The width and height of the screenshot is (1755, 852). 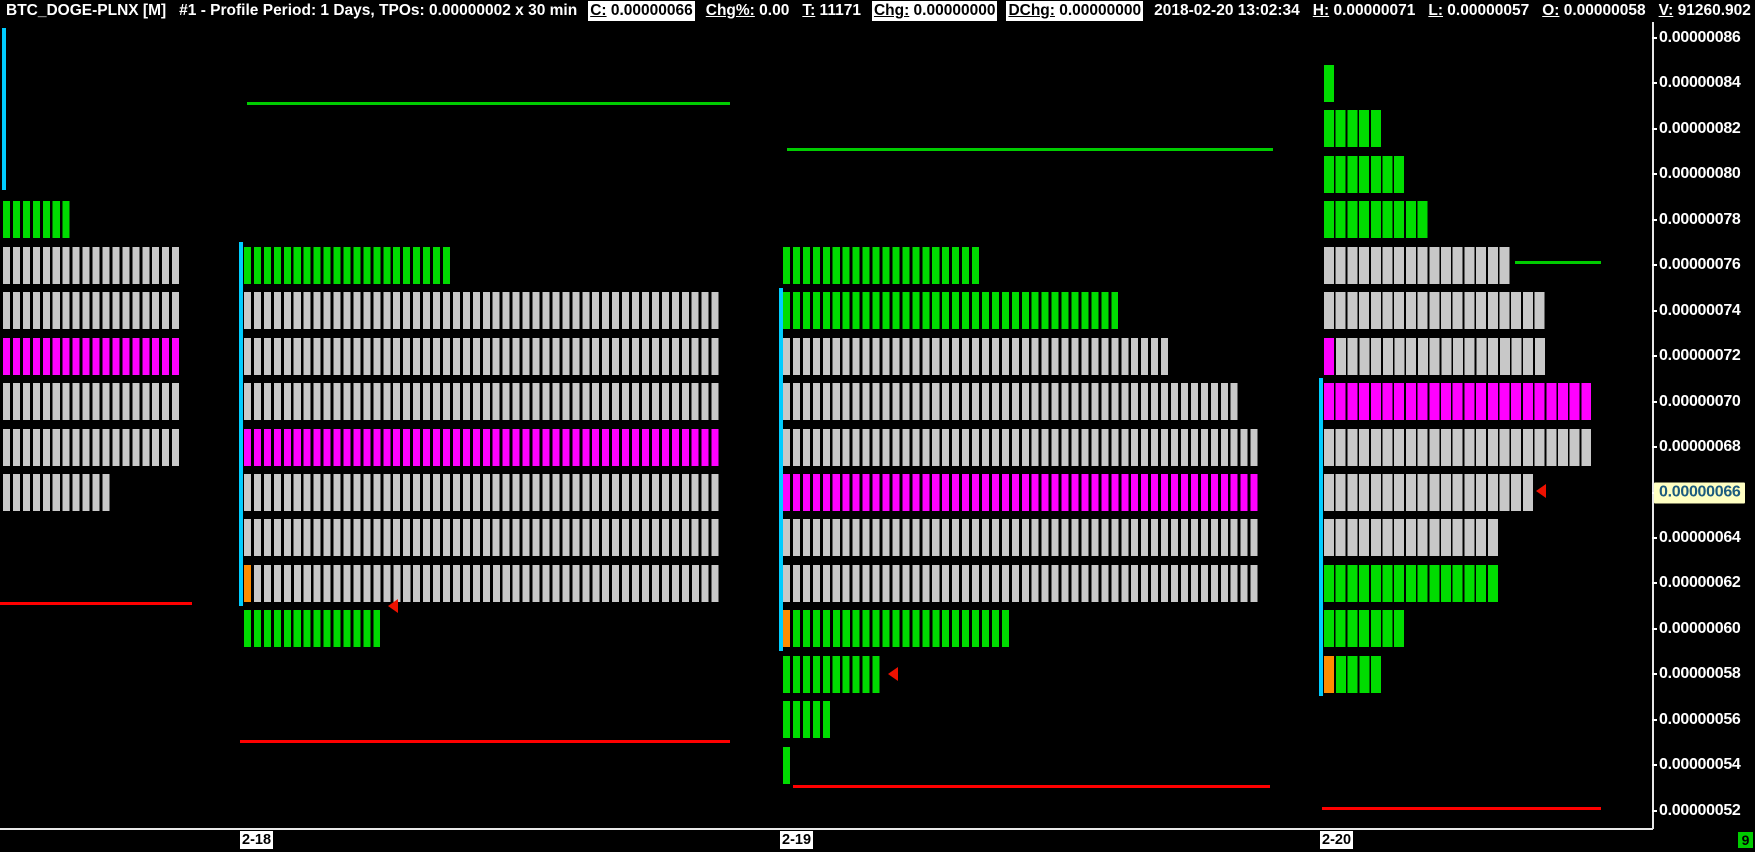 I want to click on price-axis-label: 0.00000082, so click(x=1700, y=128).